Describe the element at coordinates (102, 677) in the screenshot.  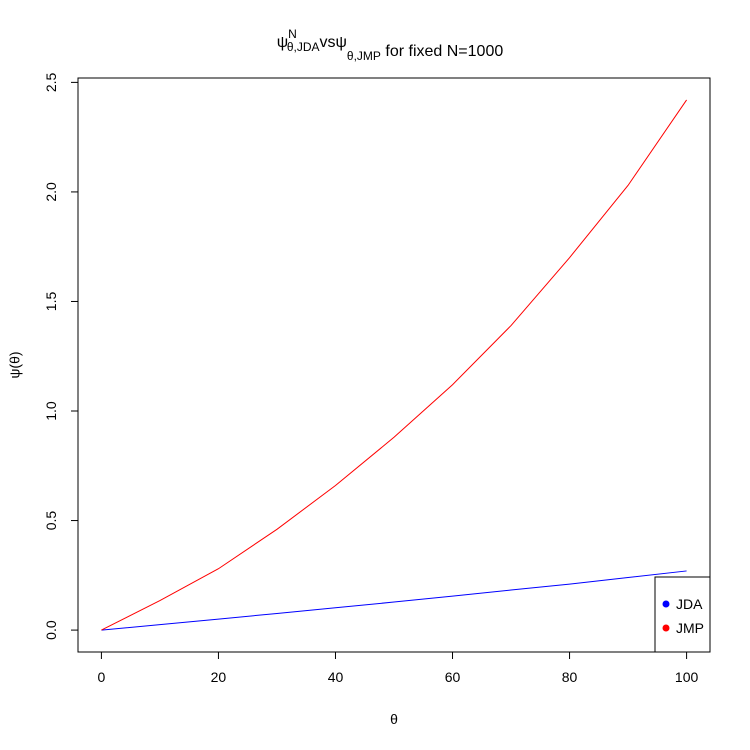
I see `x-tick-label: 0` at that location.